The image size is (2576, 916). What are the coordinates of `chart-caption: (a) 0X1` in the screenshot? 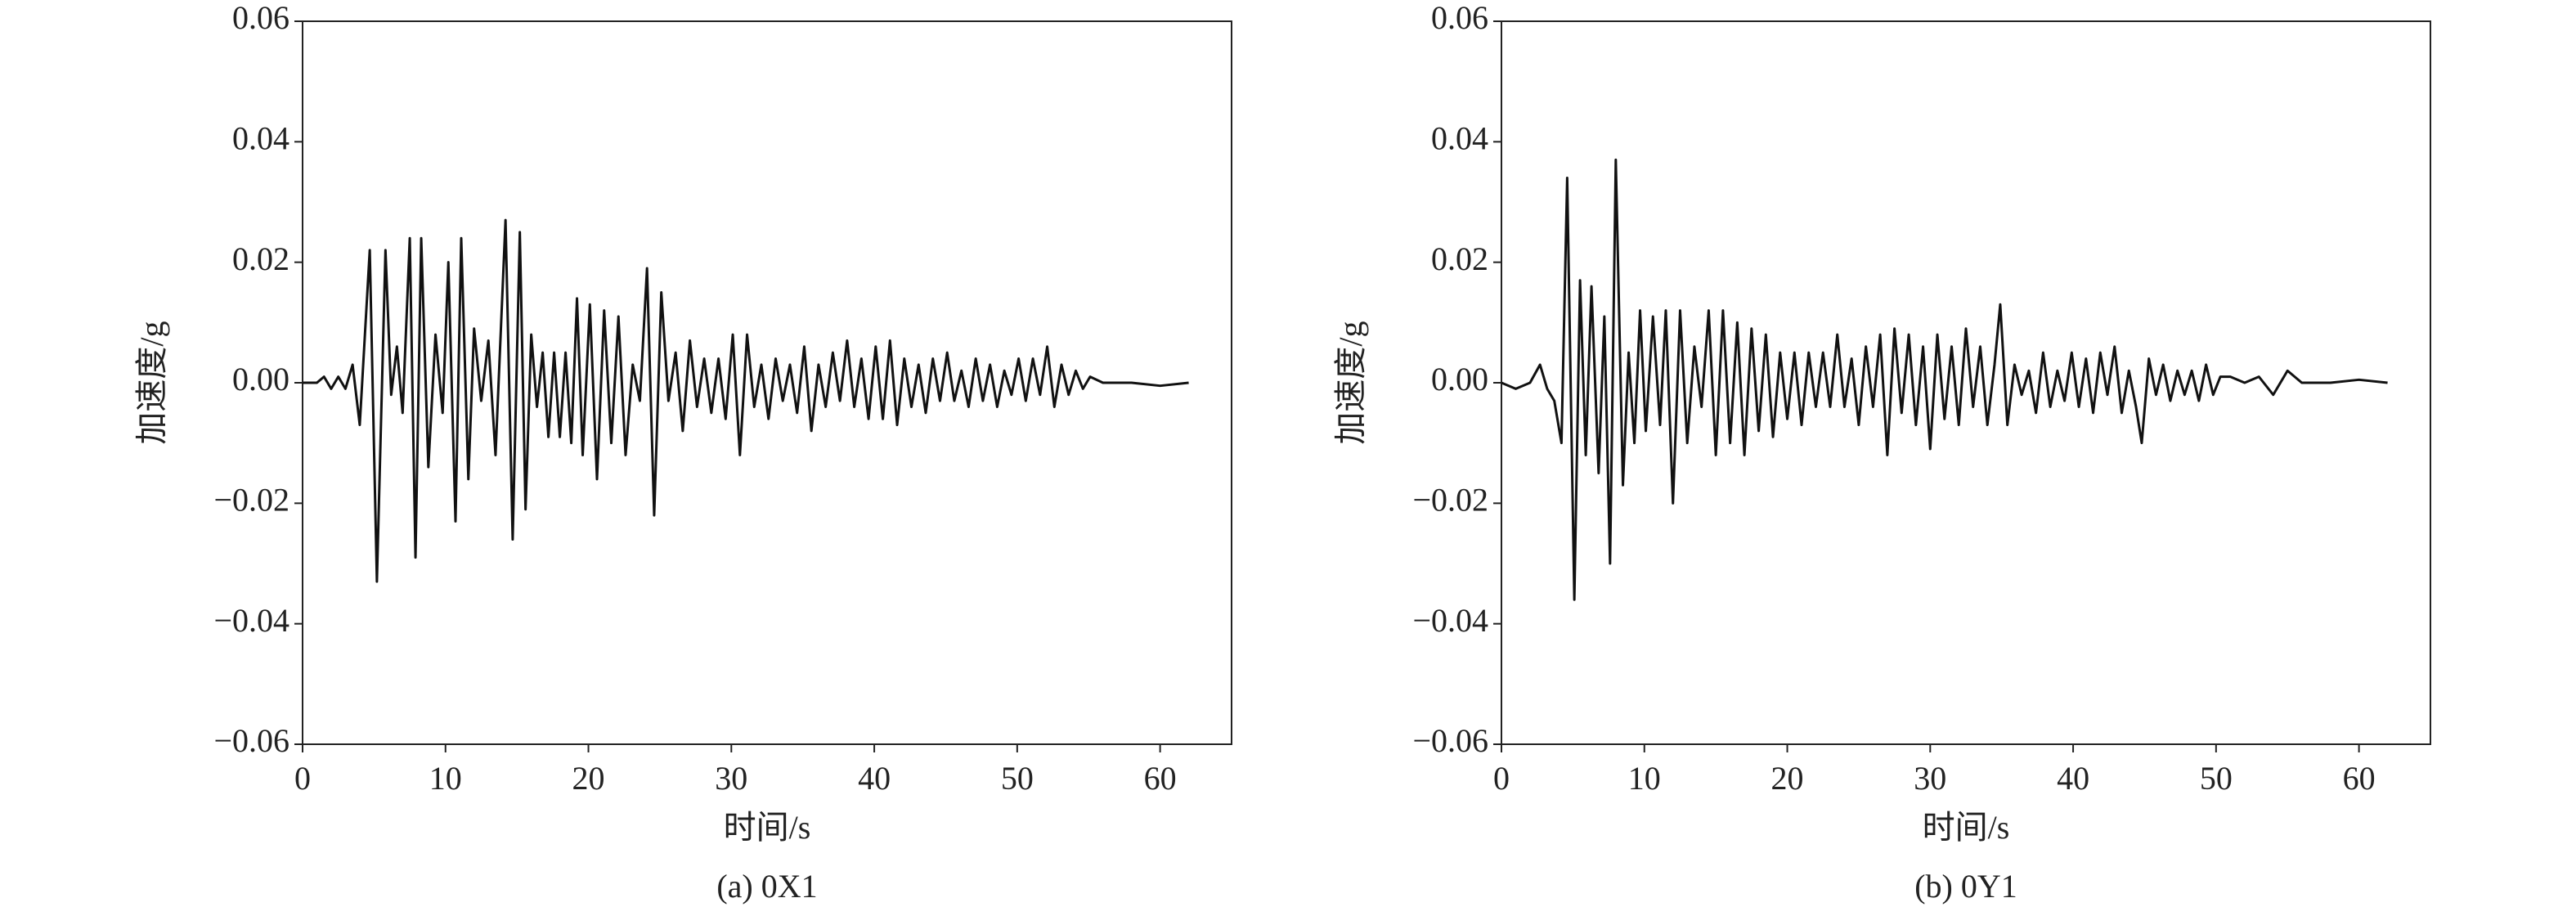 It's located at (766, 886).